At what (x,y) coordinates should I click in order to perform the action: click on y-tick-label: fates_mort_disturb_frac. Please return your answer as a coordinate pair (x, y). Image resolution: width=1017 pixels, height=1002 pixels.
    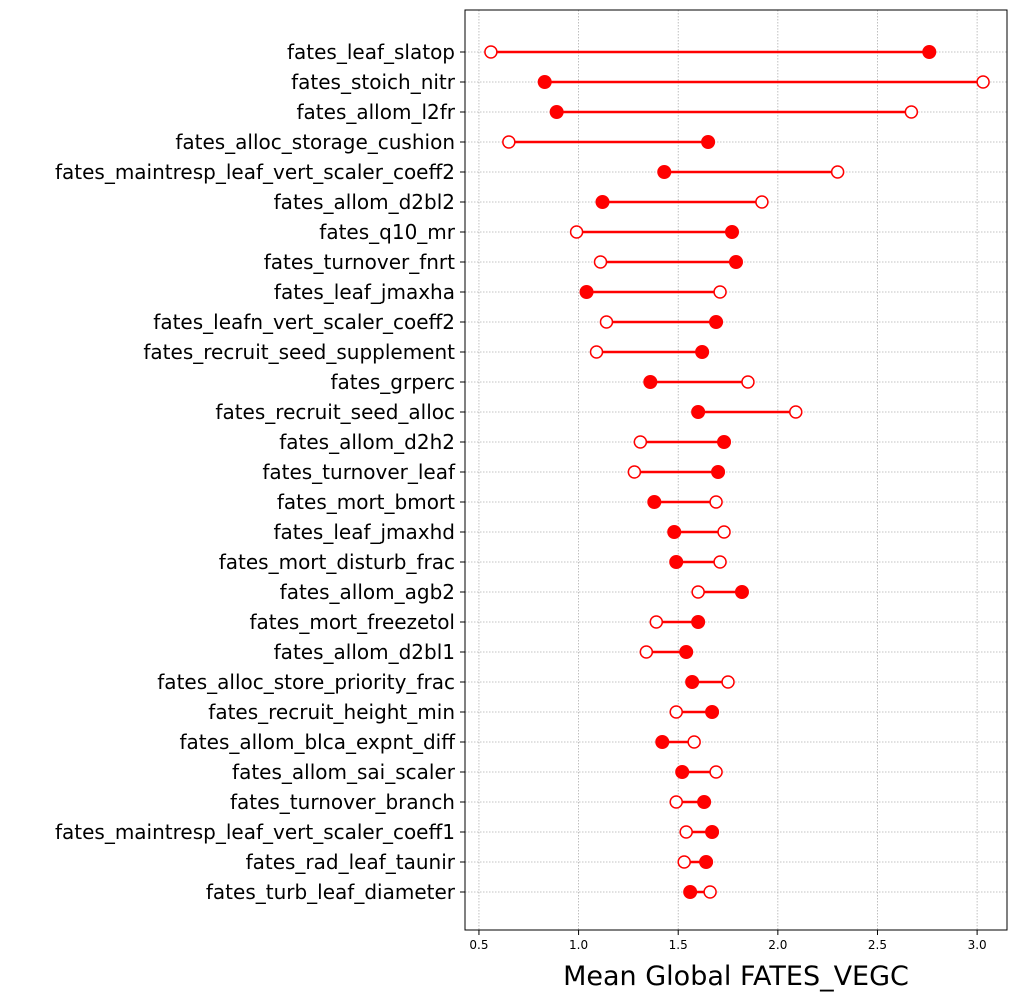
    Looking at the image, I should click on (337, 562).